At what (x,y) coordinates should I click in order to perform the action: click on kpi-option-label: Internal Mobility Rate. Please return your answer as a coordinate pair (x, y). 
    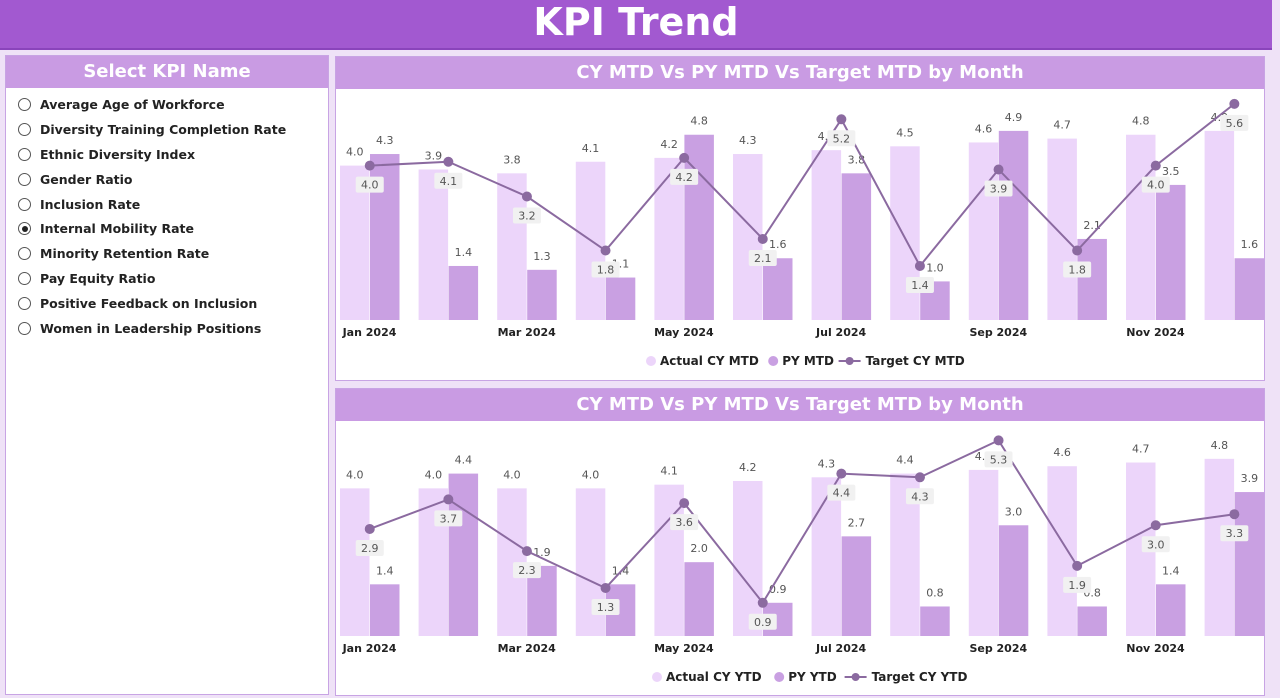
    Looking at the image, I should click on (117, 229).